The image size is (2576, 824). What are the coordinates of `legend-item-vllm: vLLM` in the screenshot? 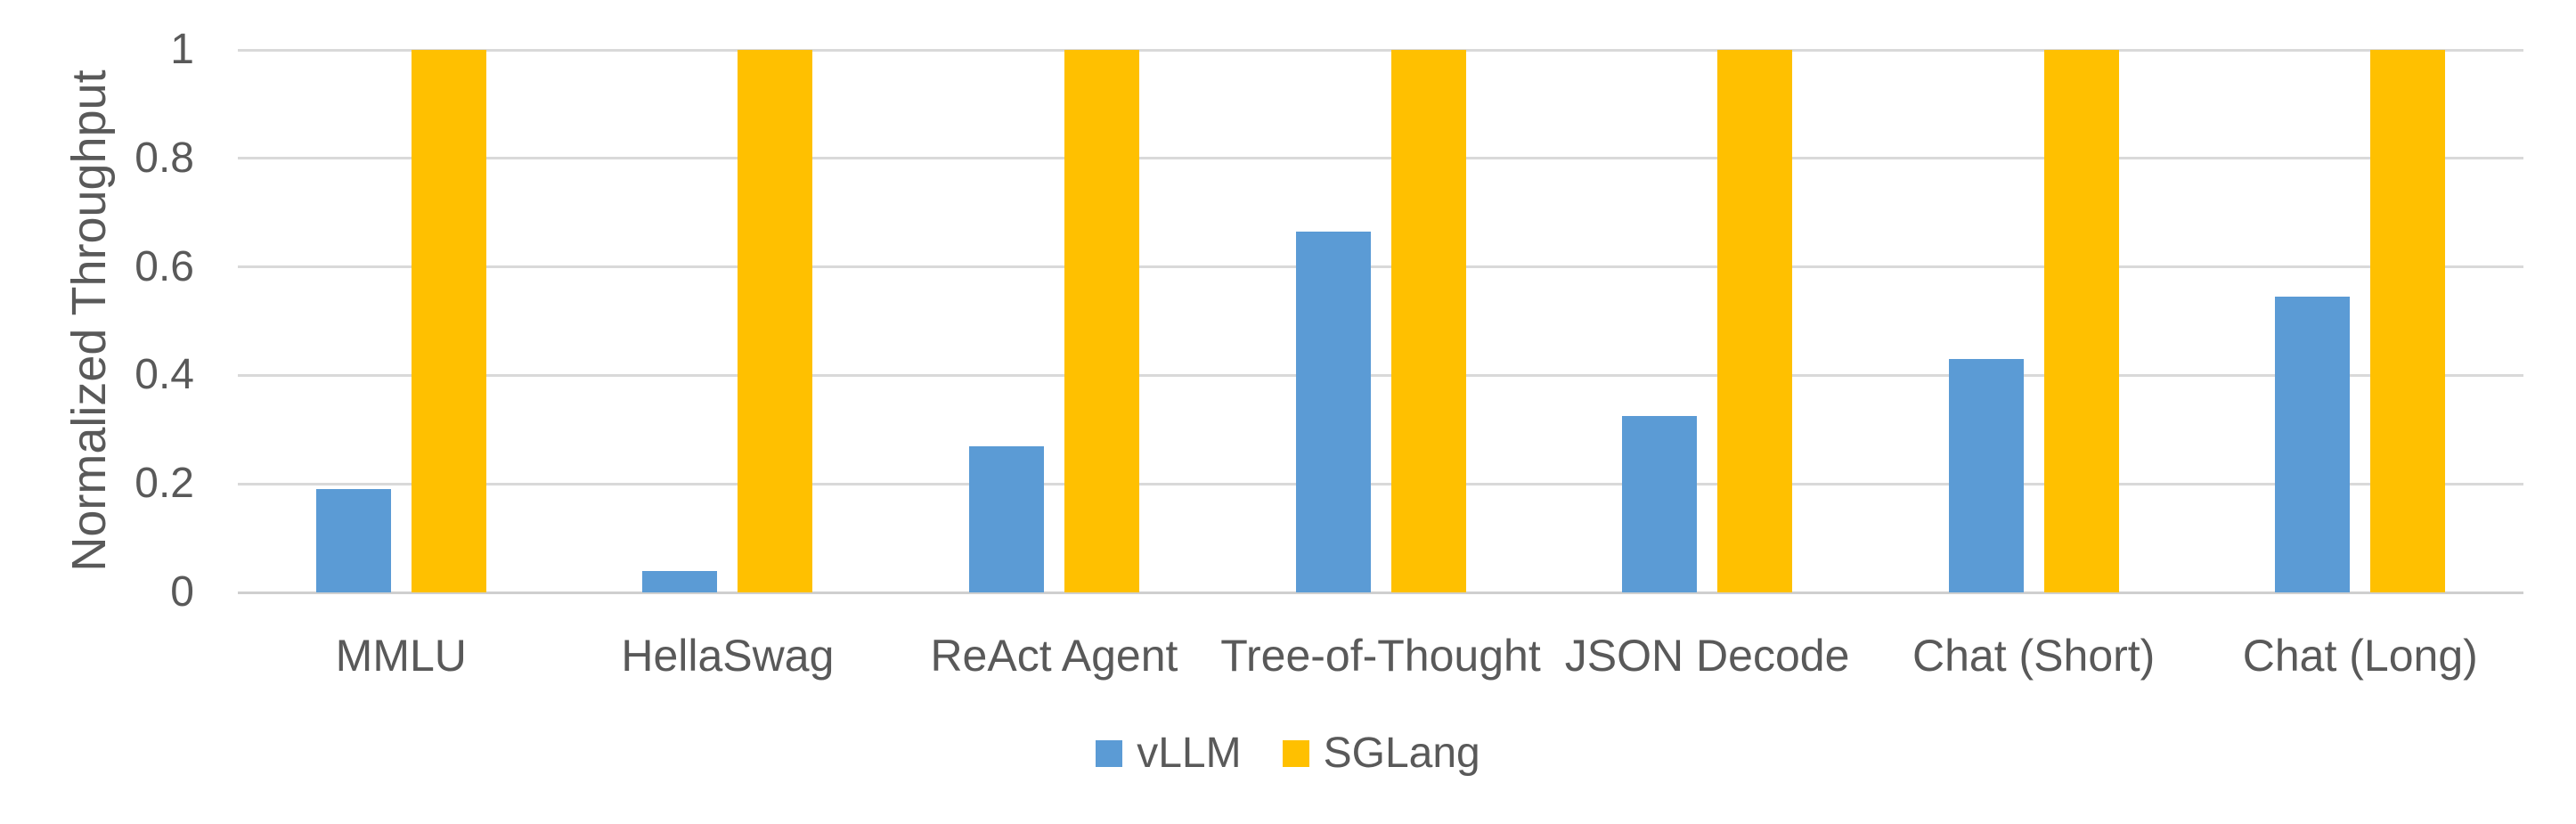 It's located at (1169, 753).